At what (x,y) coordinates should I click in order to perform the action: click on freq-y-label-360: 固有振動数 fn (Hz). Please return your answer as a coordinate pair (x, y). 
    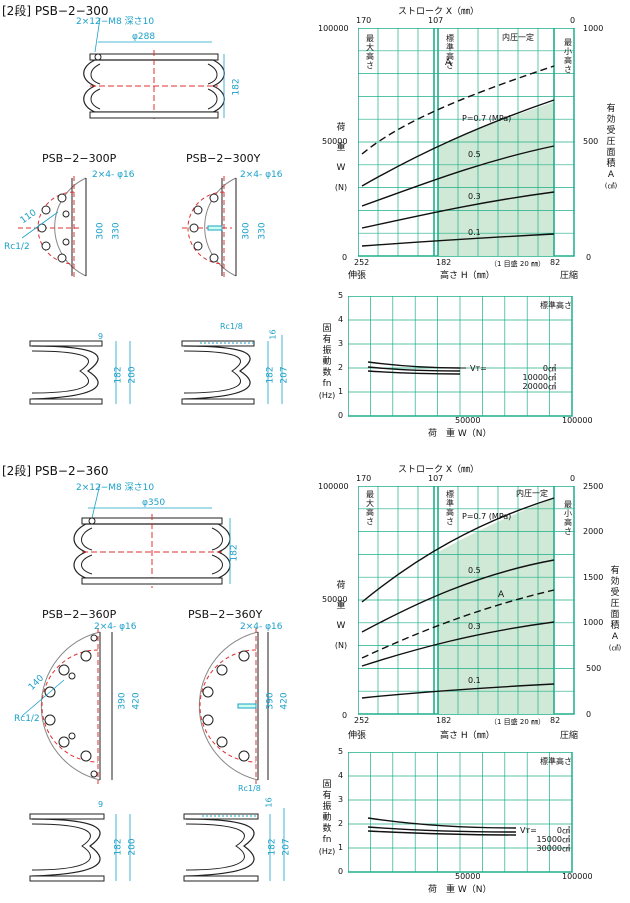
    Looking at the image, I should click on (327, 818).